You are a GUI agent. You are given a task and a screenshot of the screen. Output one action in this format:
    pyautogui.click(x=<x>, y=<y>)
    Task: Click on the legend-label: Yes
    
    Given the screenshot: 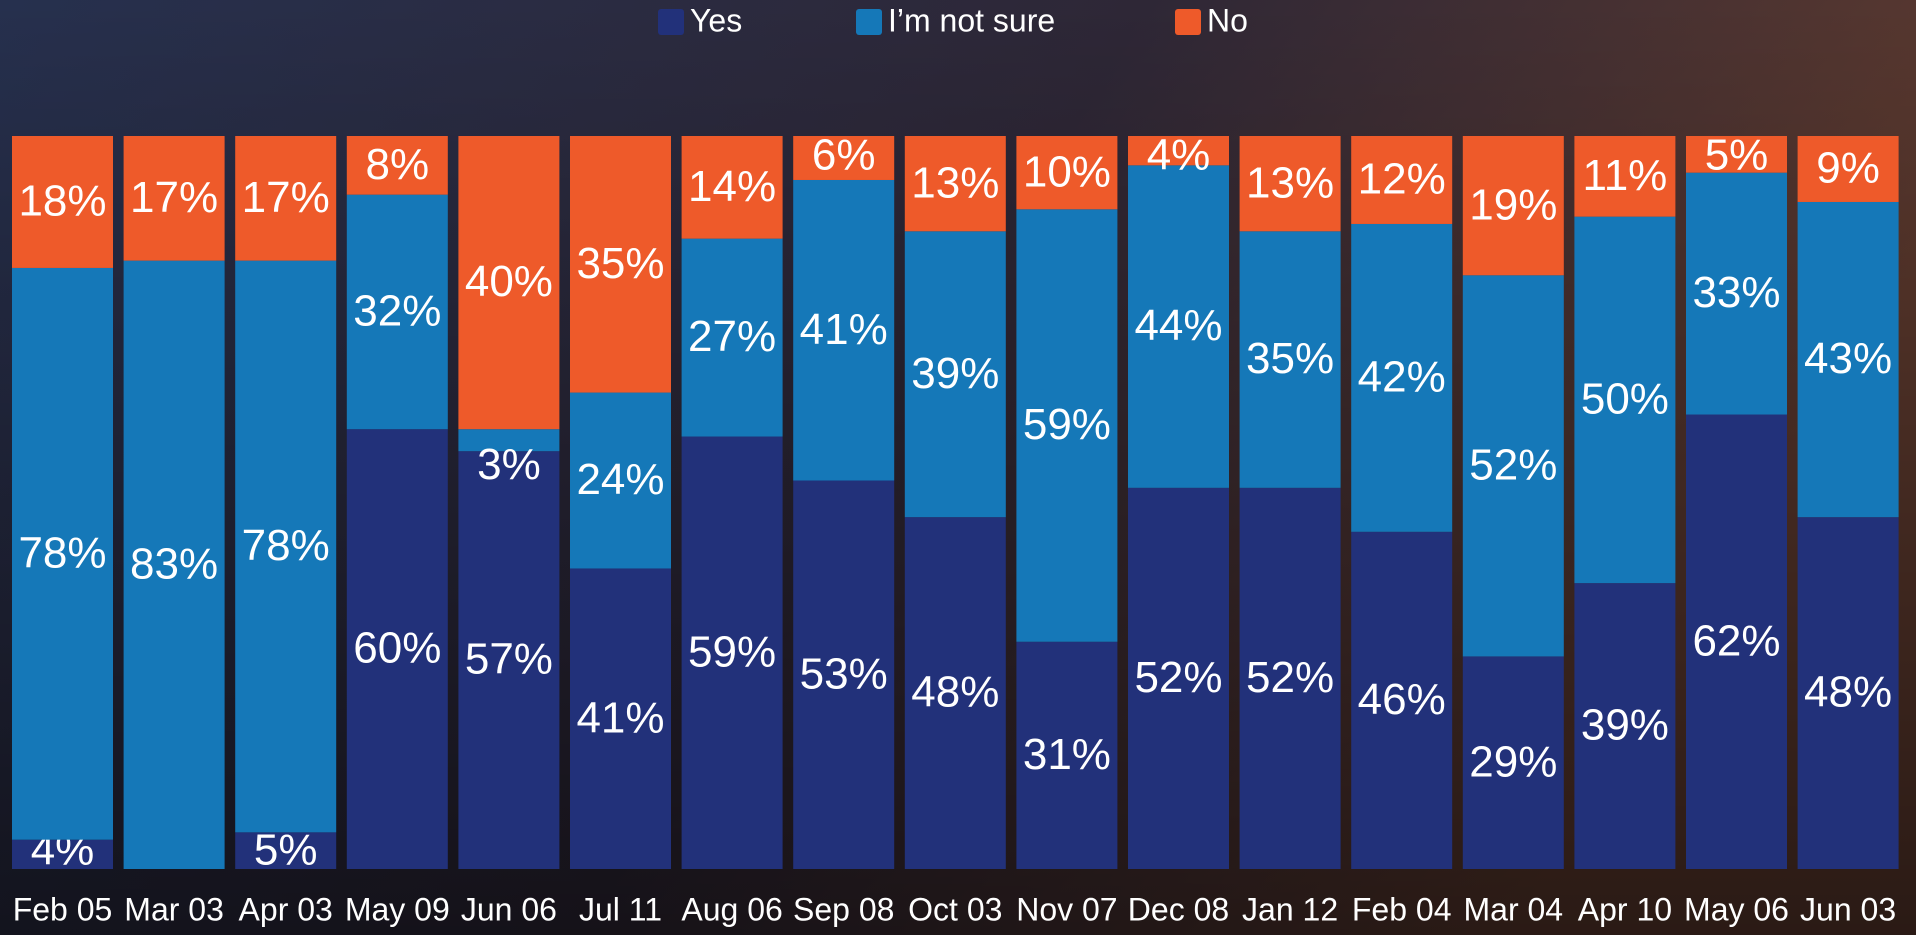 What is the action you would take?
    pyautogui.click(x=716, y=20)
    